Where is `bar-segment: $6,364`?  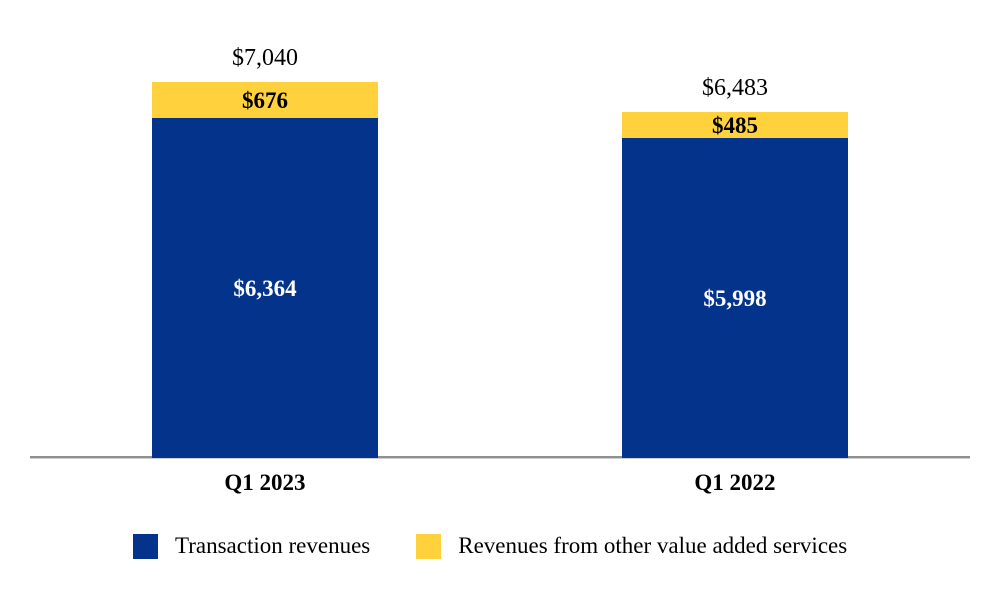
bar-segment: $6,364 is located at coordinates (265, 288).